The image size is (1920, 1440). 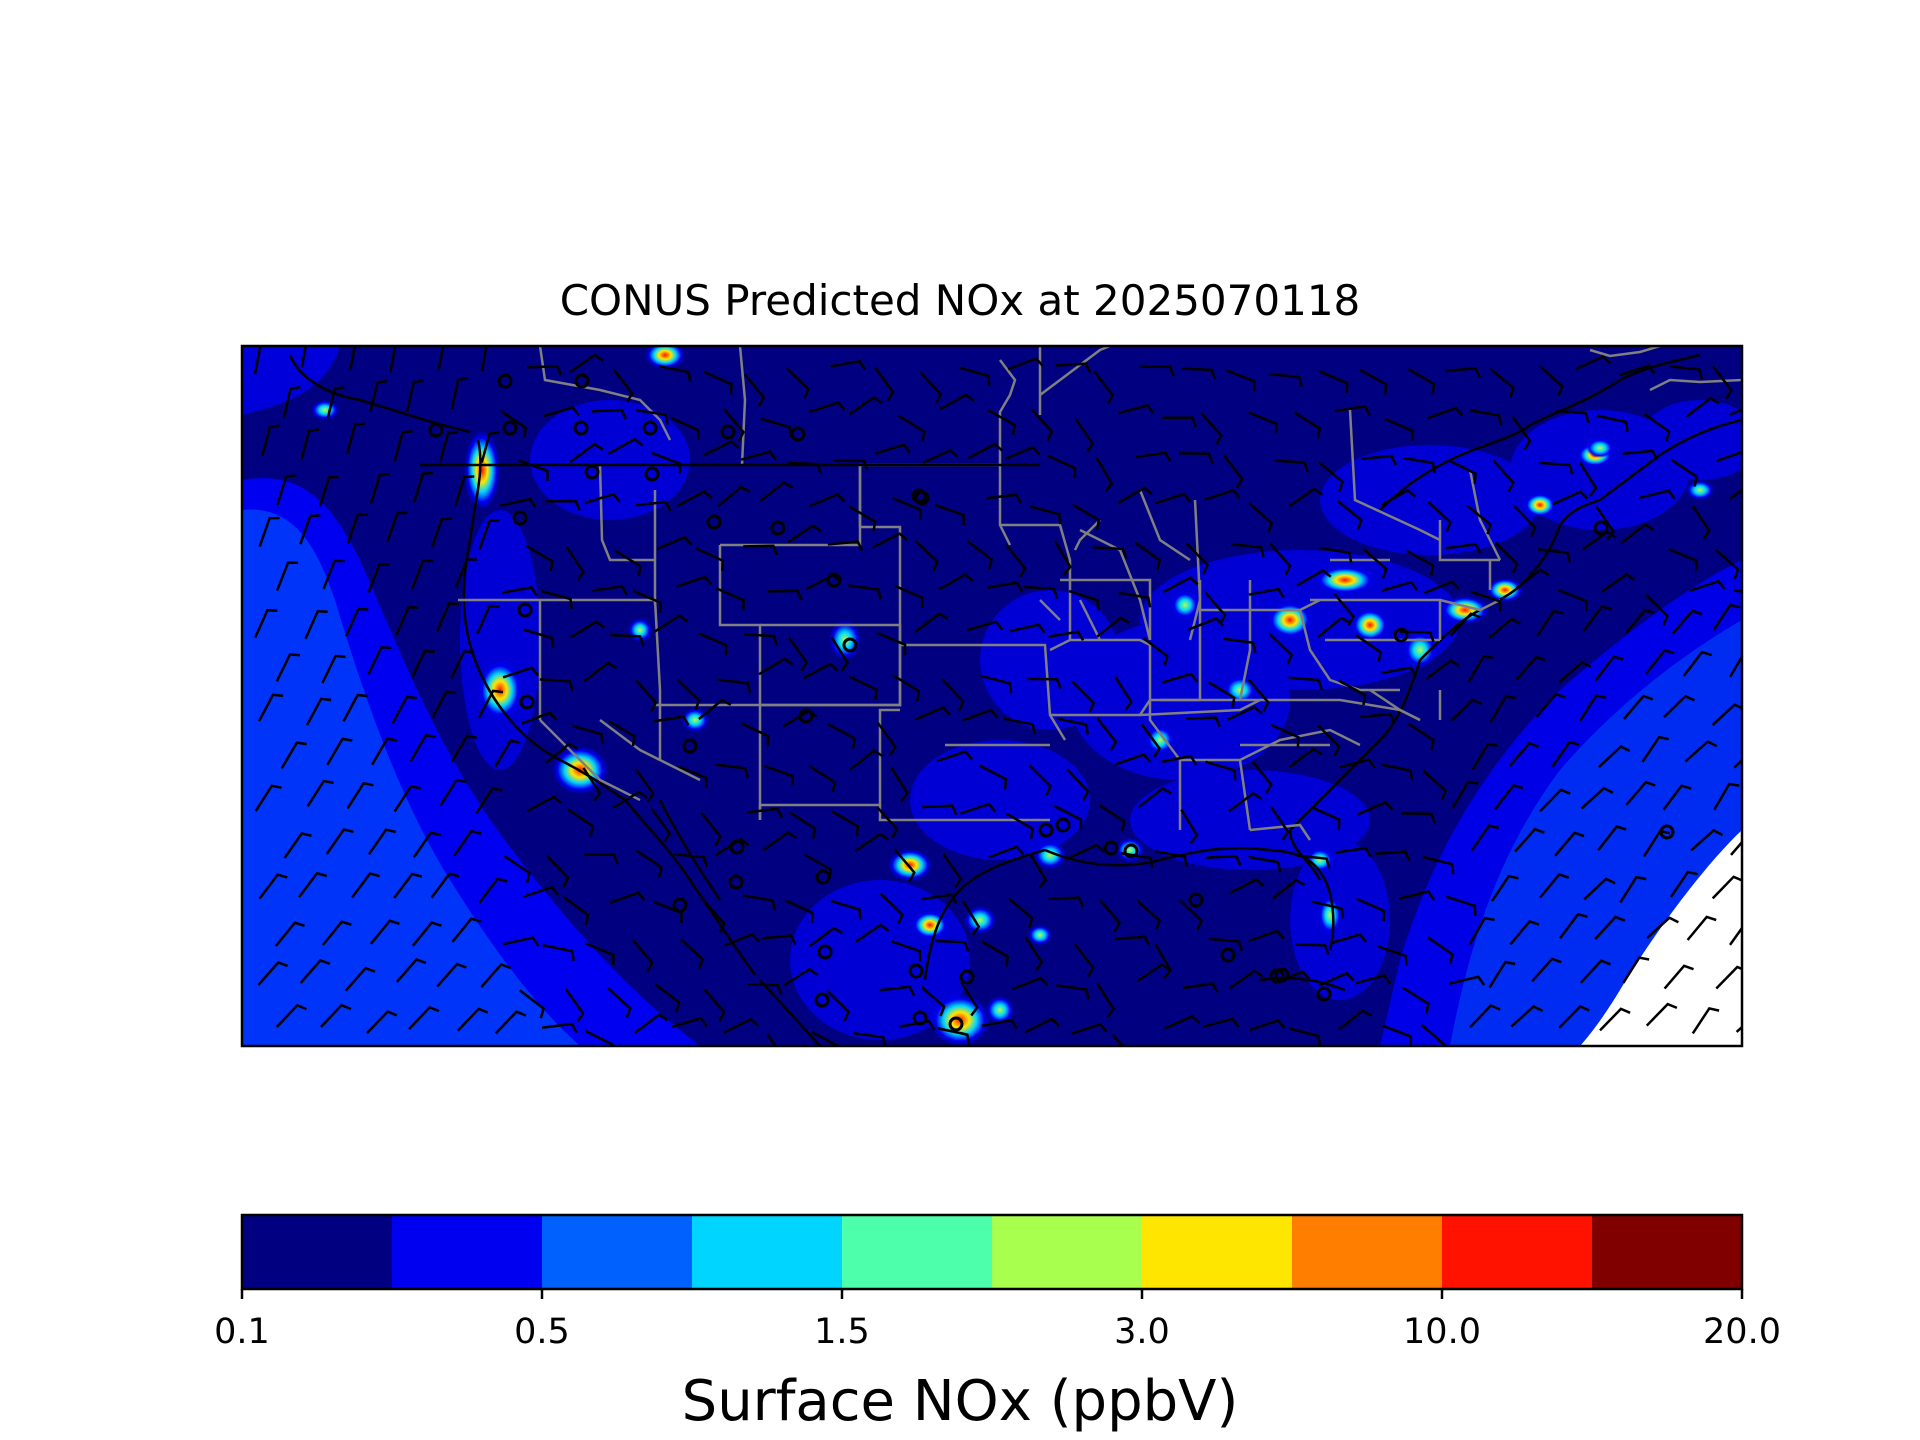 I want to click on colorbar-tick-label: 3.0, so click(x=1142, y=1332).